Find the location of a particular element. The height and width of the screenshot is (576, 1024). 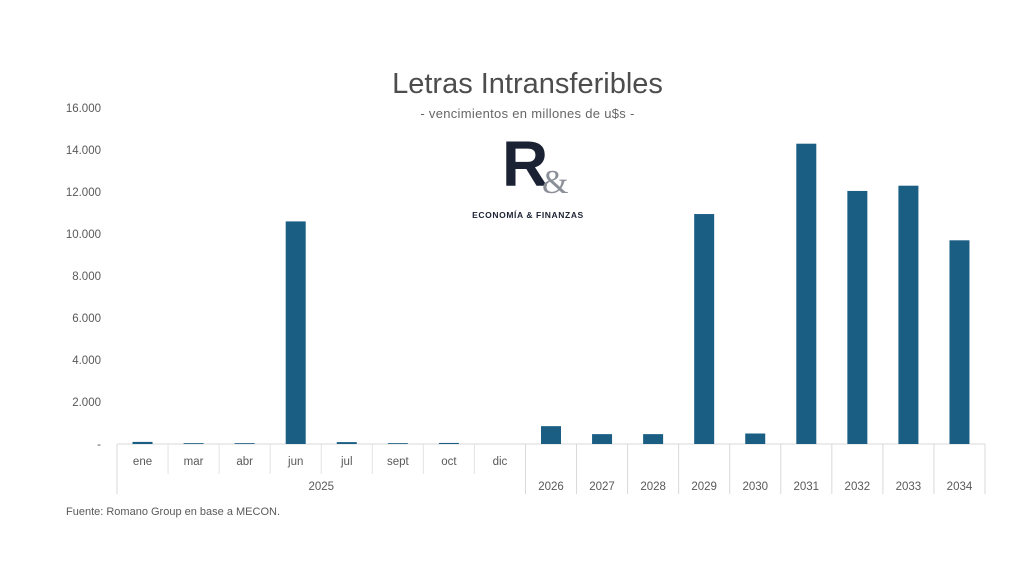

logo-letter: R is located at coordinates (525, 164).